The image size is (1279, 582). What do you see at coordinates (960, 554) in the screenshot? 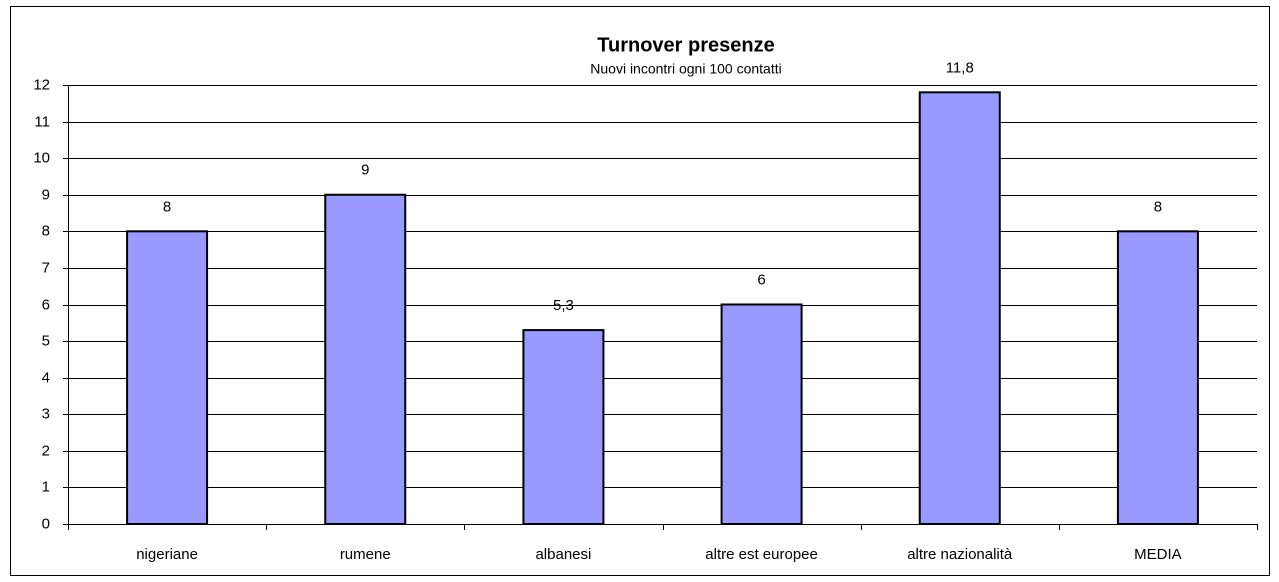
I see `x-tick-label: altre nazionalità` at bounding box center [960, 554].